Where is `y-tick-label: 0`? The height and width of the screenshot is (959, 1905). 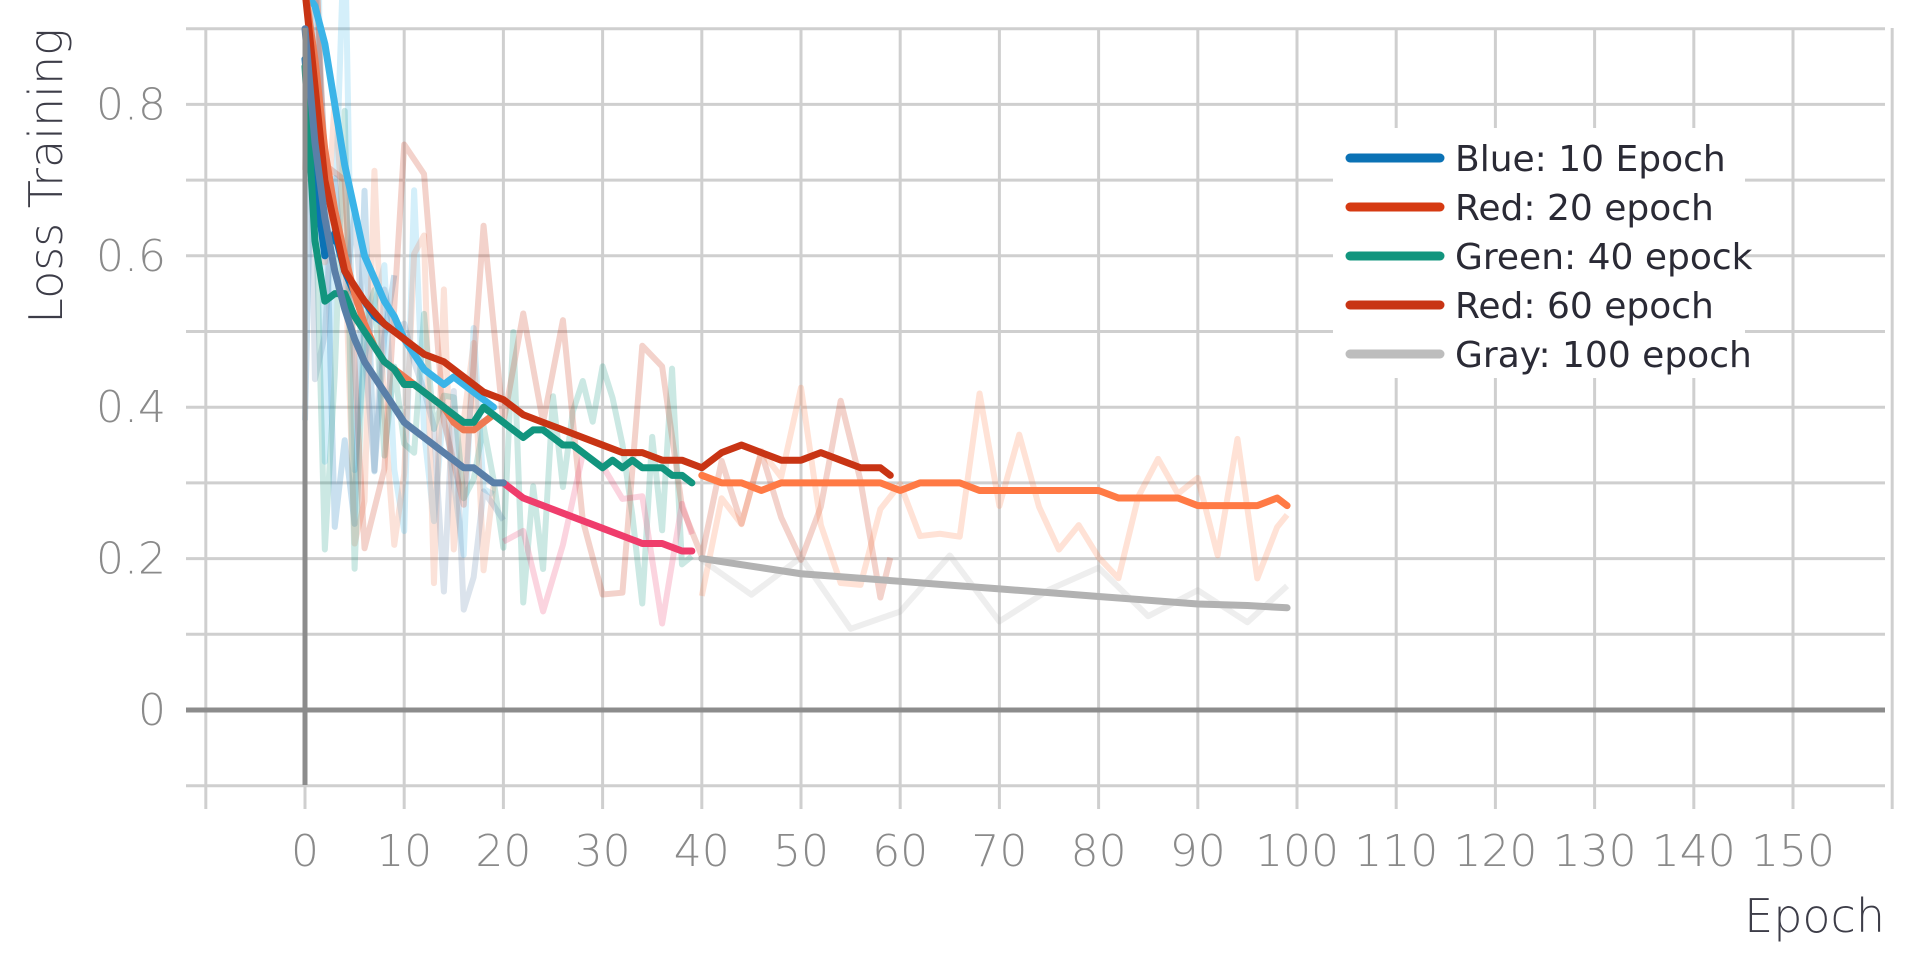
y-tick-label: 0 is located at coordinates (152, 710).